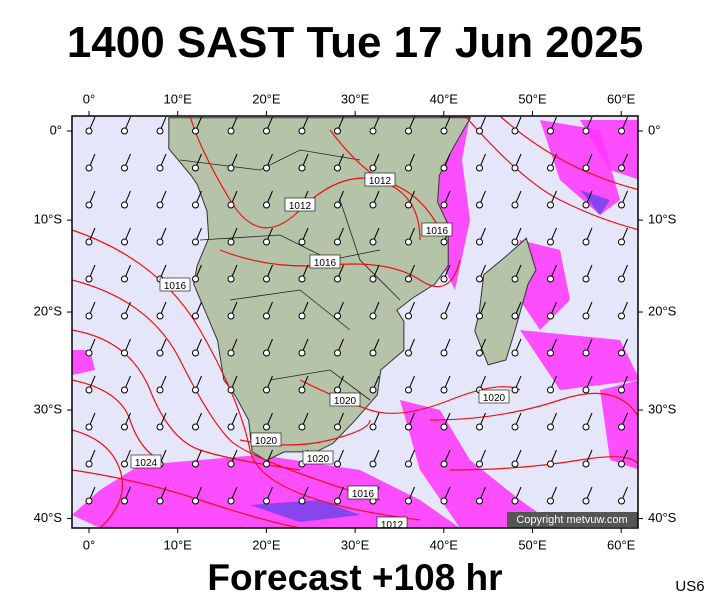 The image size is (711, 605). I want to click on heavy-precip, so click(595, 202).